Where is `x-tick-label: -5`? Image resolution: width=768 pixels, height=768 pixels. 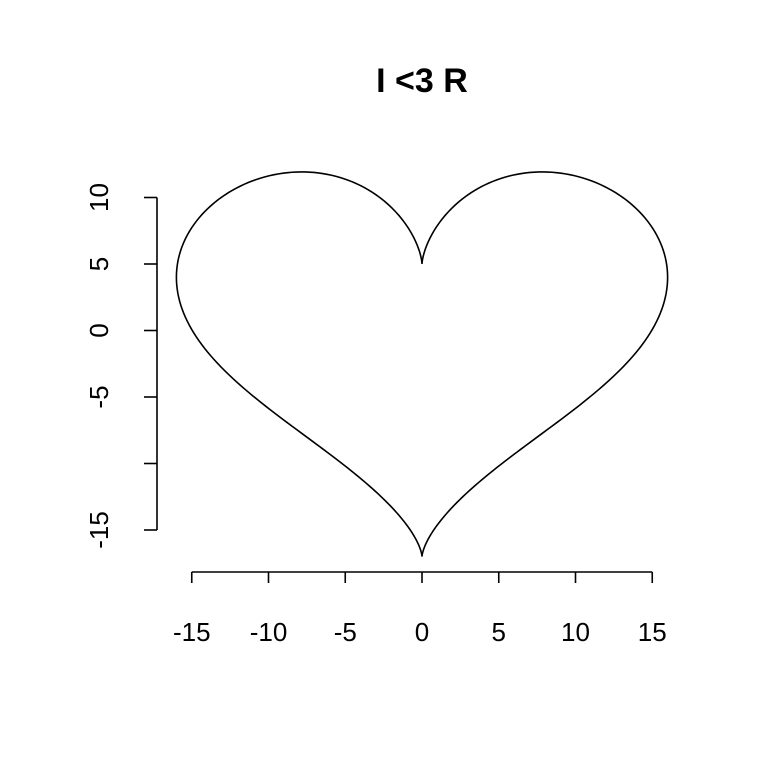 x-tick-label: -5 is located at coordinates (345, 632).